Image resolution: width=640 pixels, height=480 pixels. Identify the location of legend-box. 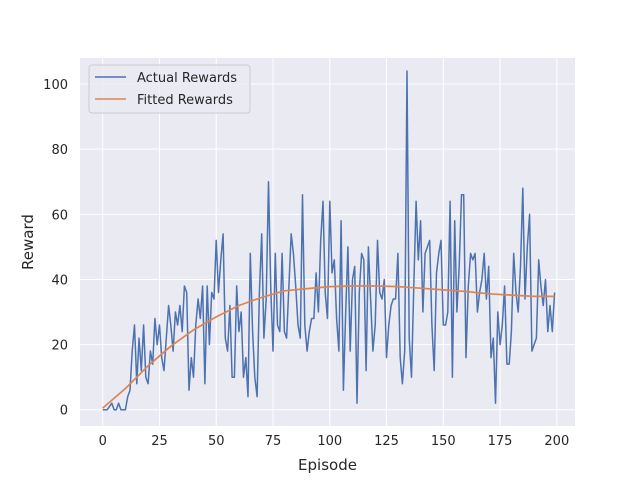
(169, 89).